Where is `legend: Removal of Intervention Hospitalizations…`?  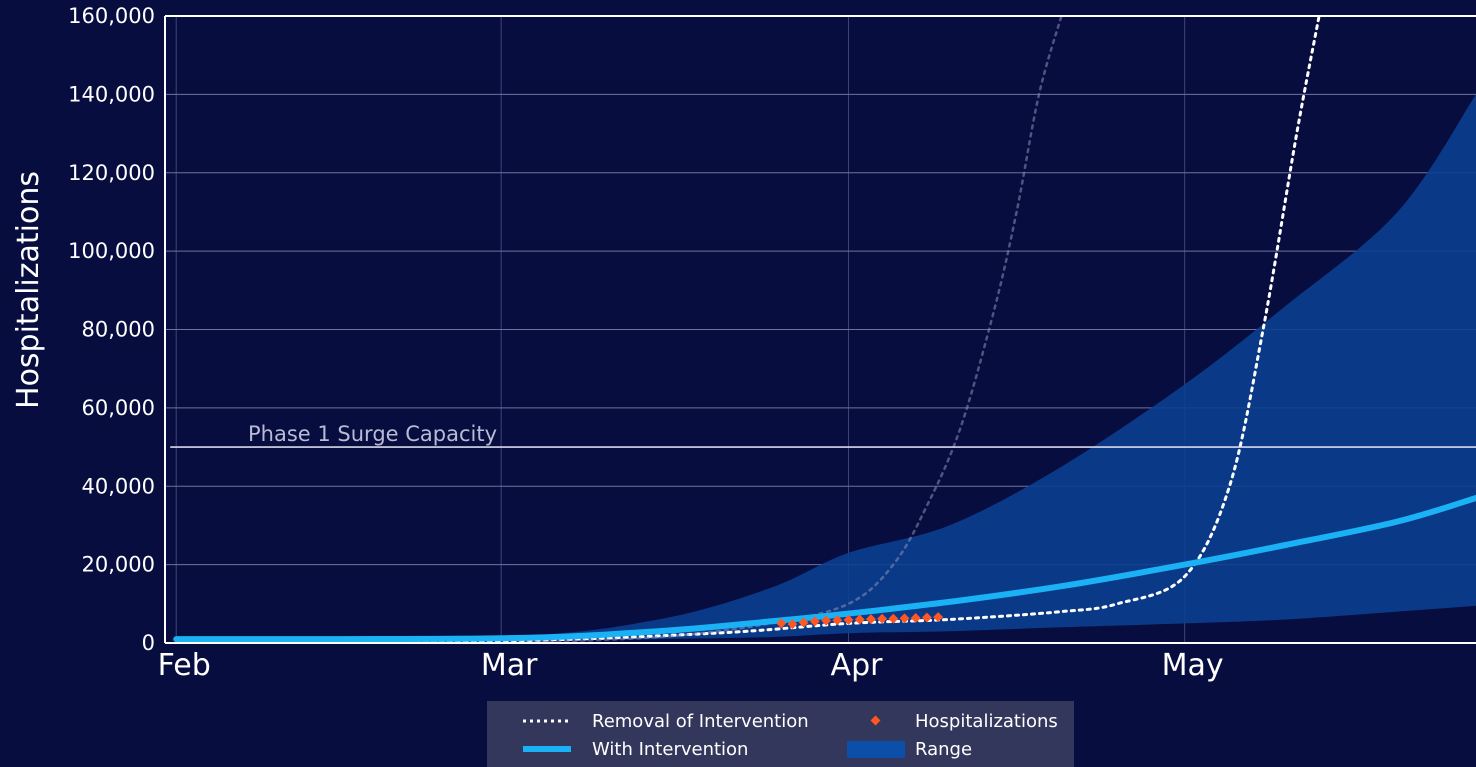
legend: Removal of Intervention Hospitalizations… is located at coordinates (780, 734).